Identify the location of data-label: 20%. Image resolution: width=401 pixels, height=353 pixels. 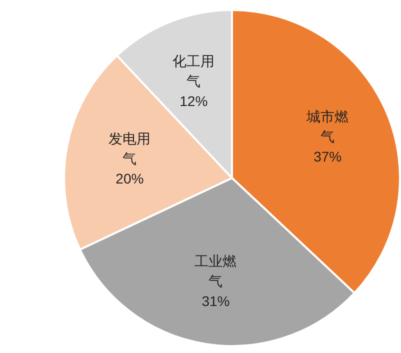
(130, 178).